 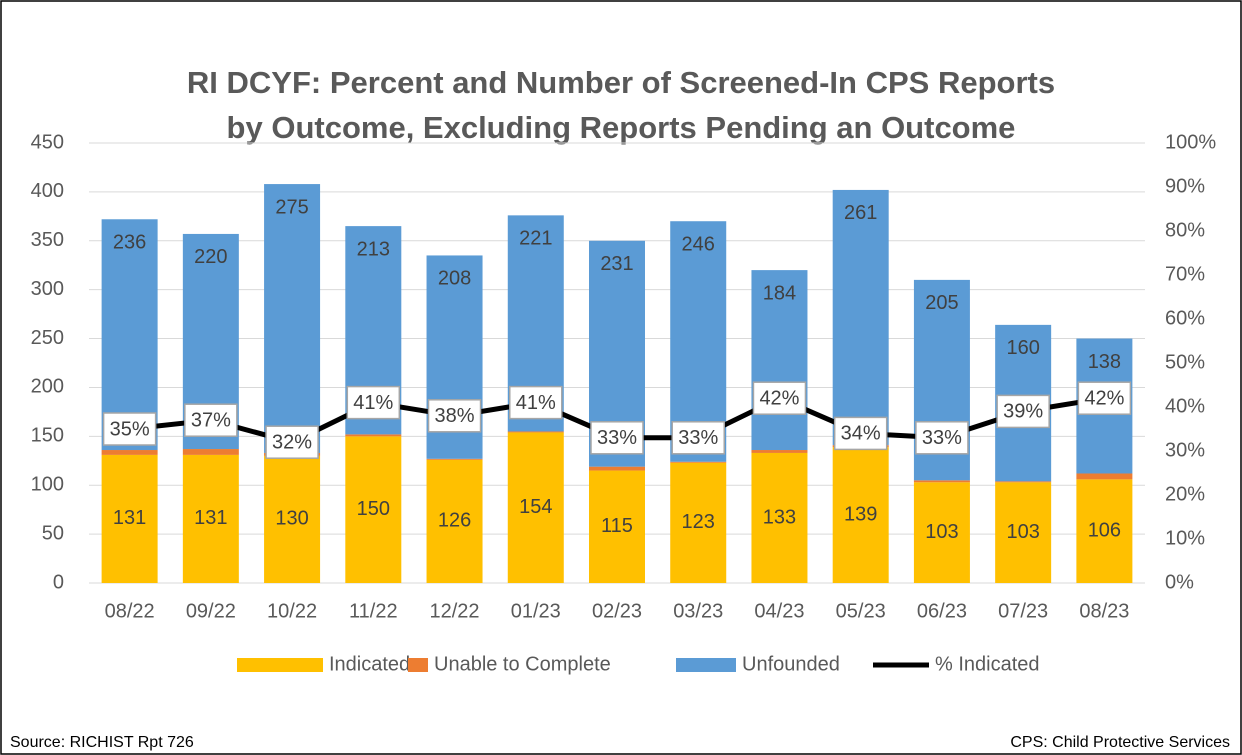 I want to click on bar-label: 205, so click(x=941, y=303).